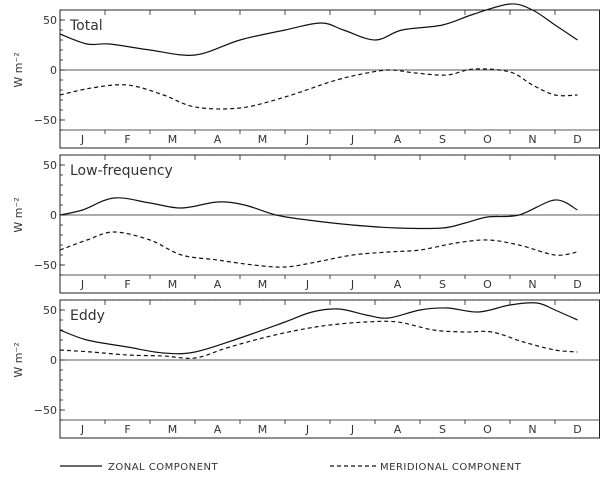 Image resolution: width=600 pixels, height=480 pixels. What do you see at coordinates (86, 26) in the screenshot?
I see `panel-title: Total` at bounding box center [86, 26].